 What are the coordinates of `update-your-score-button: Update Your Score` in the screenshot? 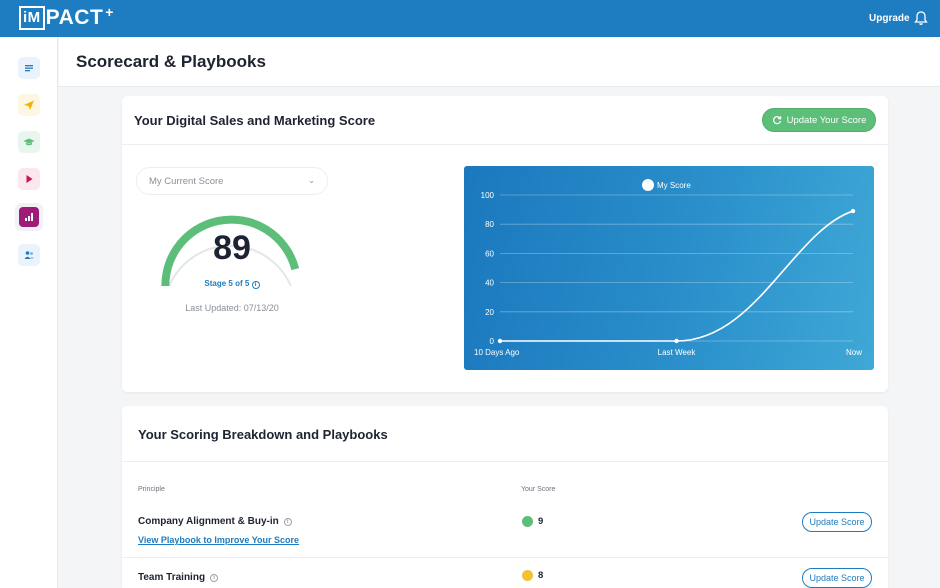 It's located at (819, 120).